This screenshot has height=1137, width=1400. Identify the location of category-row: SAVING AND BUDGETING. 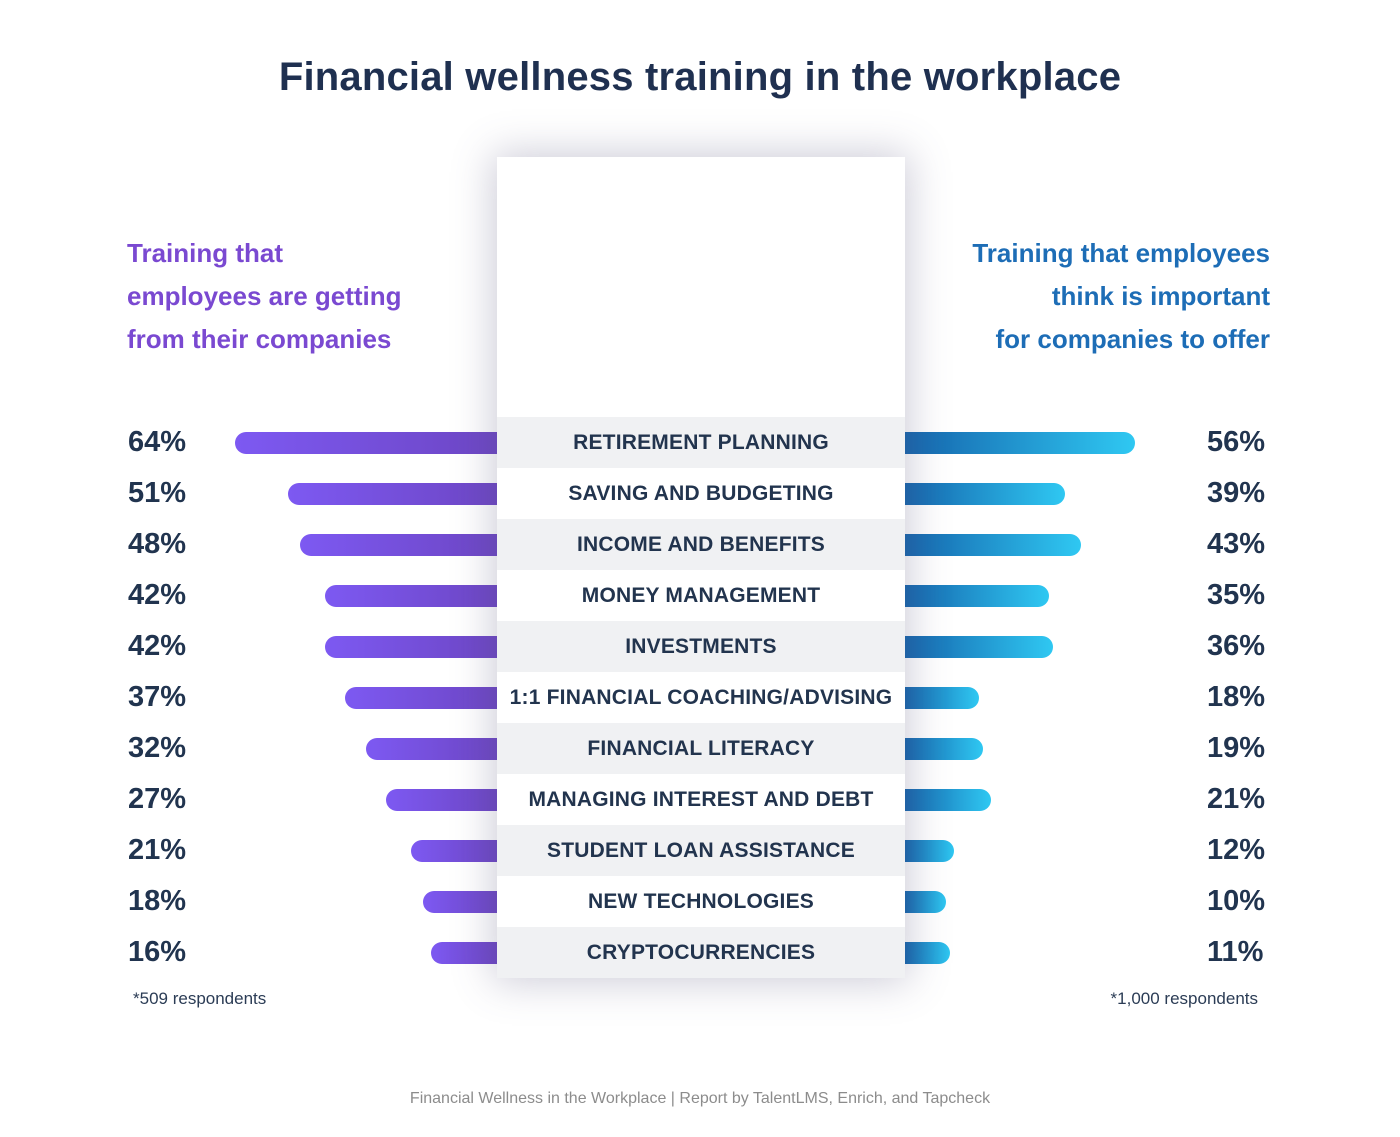
(701, 493).